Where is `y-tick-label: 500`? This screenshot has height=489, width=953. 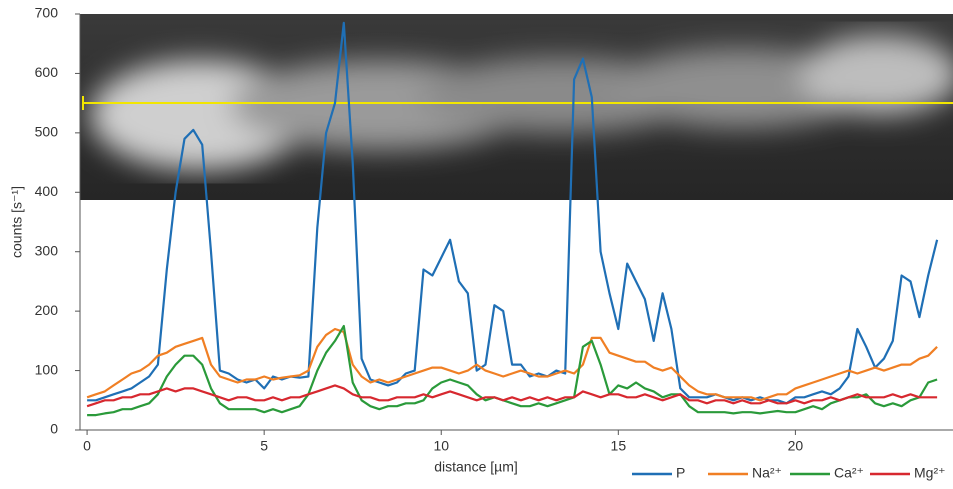 y-tick-label: 500 is located at coordinates (47, 132).